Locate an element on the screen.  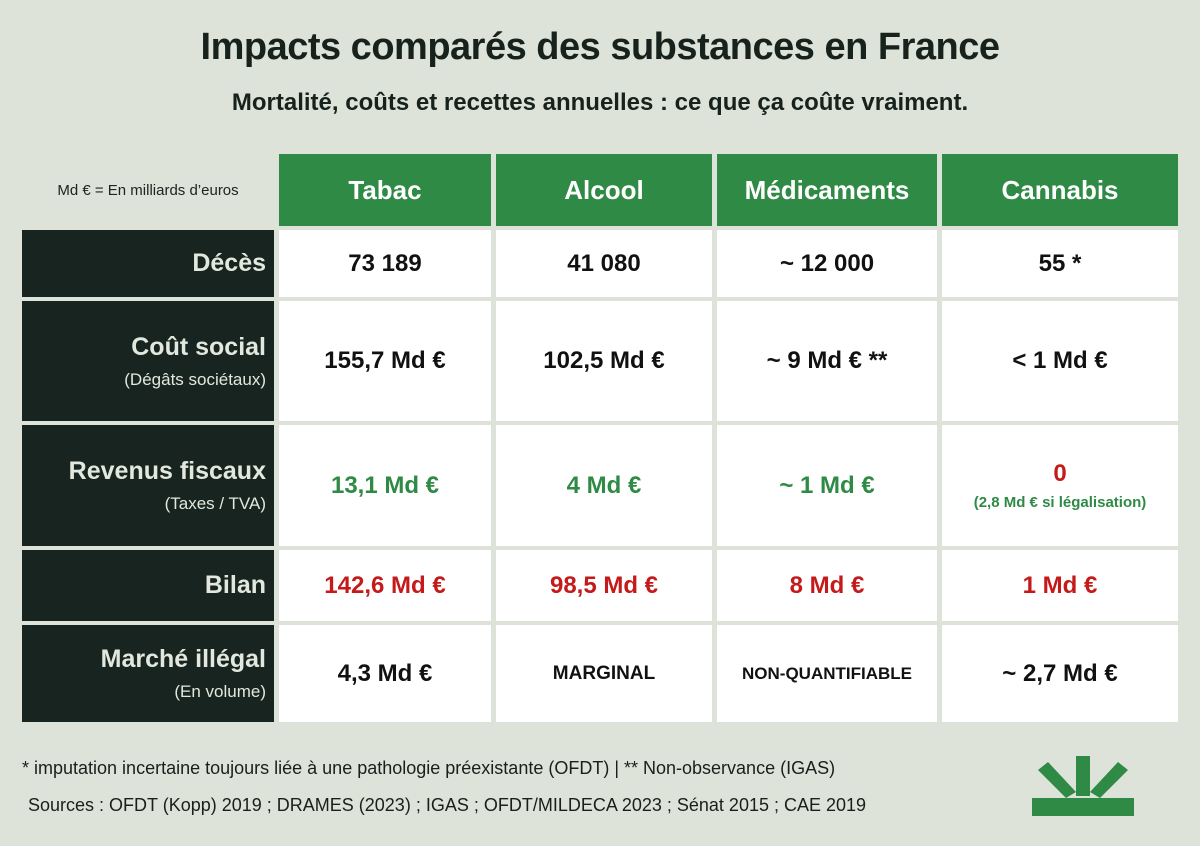
cell-marche-tabac: 4,3 Md € is located at coordinates (385, 673).